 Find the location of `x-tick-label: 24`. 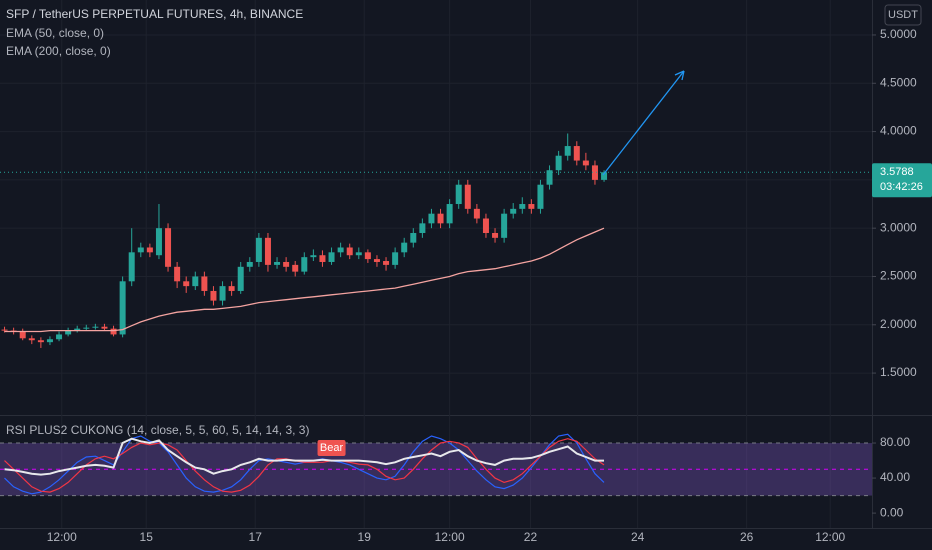

x-tick-label: 24 is located at coordinates (638, 537).